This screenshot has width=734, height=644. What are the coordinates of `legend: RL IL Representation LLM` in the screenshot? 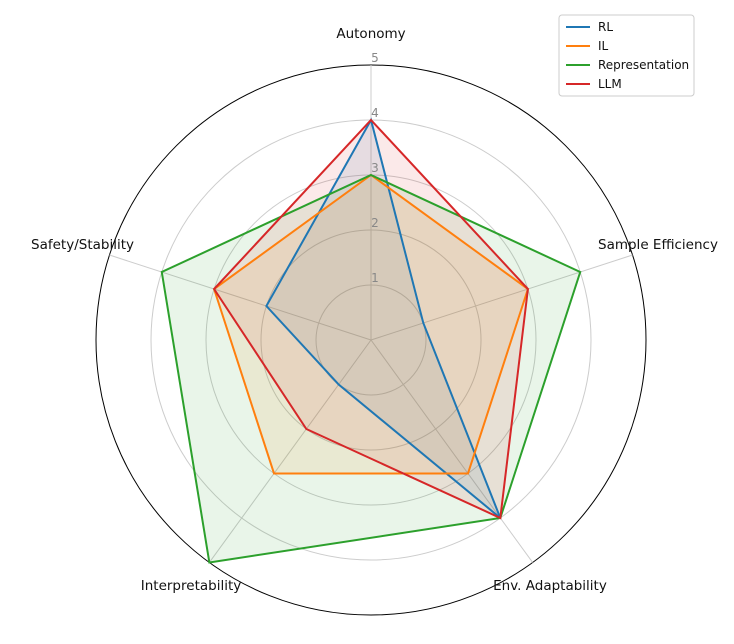 It's located at (626, 55).